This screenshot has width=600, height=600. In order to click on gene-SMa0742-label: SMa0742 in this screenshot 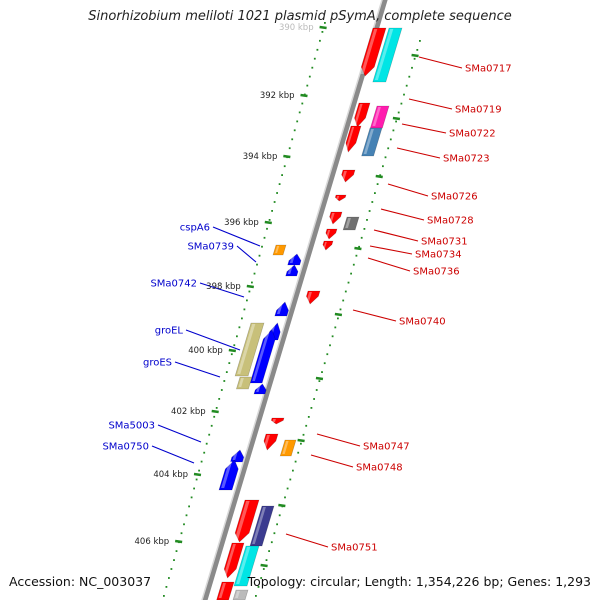, I will do `click(173, 284)`.